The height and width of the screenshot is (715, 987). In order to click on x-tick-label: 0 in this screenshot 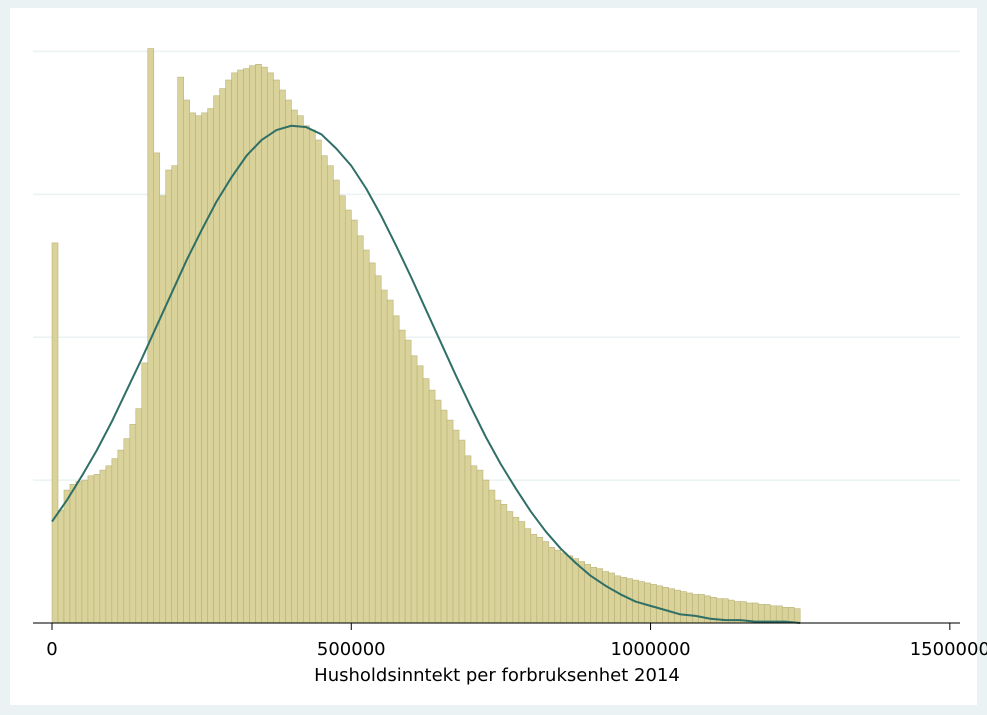, I will do `click(51, 649)`.